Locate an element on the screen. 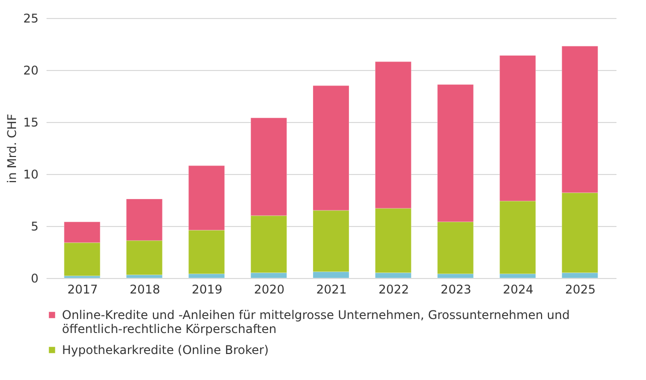 The image size is (646, 380). legend-label: Hypothekarkredite (Online Broker) is located at coordinates (165, 350).